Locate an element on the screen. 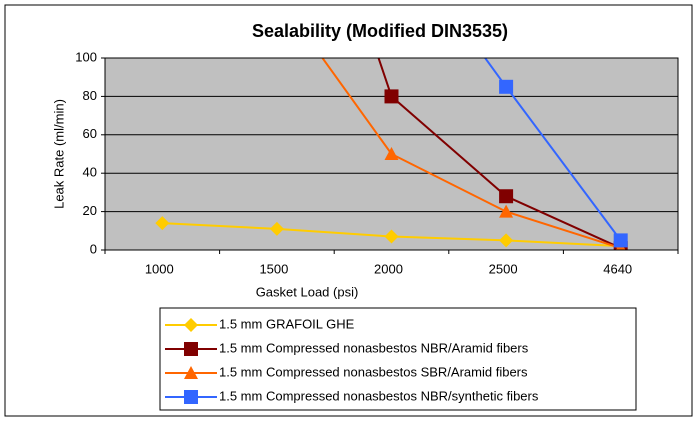  x-tick-label: 4640 is located at coordinates (617, 268).